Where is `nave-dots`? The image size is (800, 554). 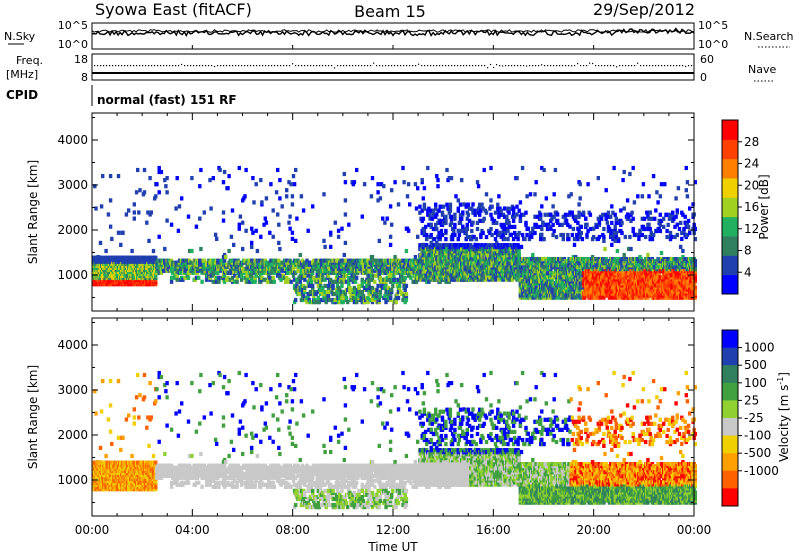
nave-dots is located at coordinates (393, 65).